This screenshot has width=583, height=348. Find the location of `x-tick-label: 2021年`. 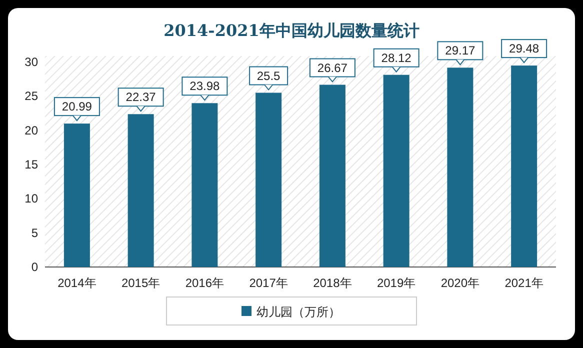

x-tick-label: 2021年 is located at coordinates (524, 283).